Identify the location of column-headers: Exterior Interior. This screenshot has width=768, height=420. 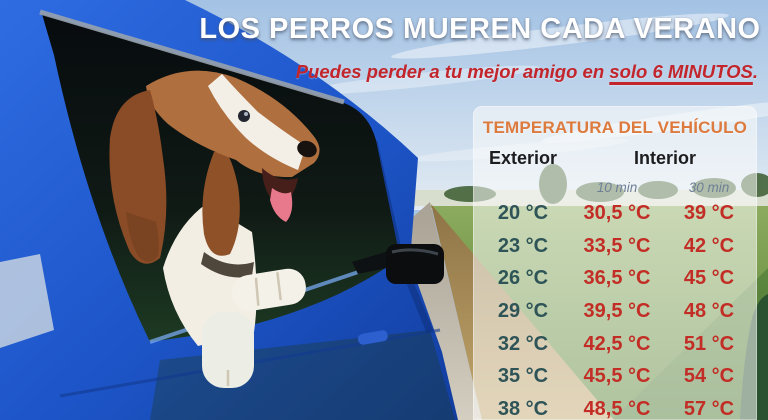
(615, 158).